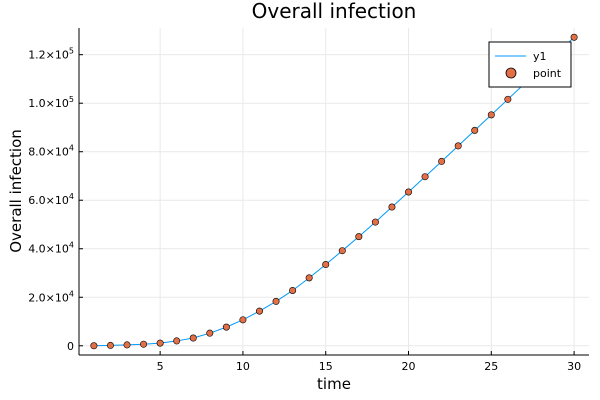  What do you see at coordinates (51, 54) in the screenshot?
I see `y-tick-label: 1.2×10⁵` at bounding box center [51, 54].